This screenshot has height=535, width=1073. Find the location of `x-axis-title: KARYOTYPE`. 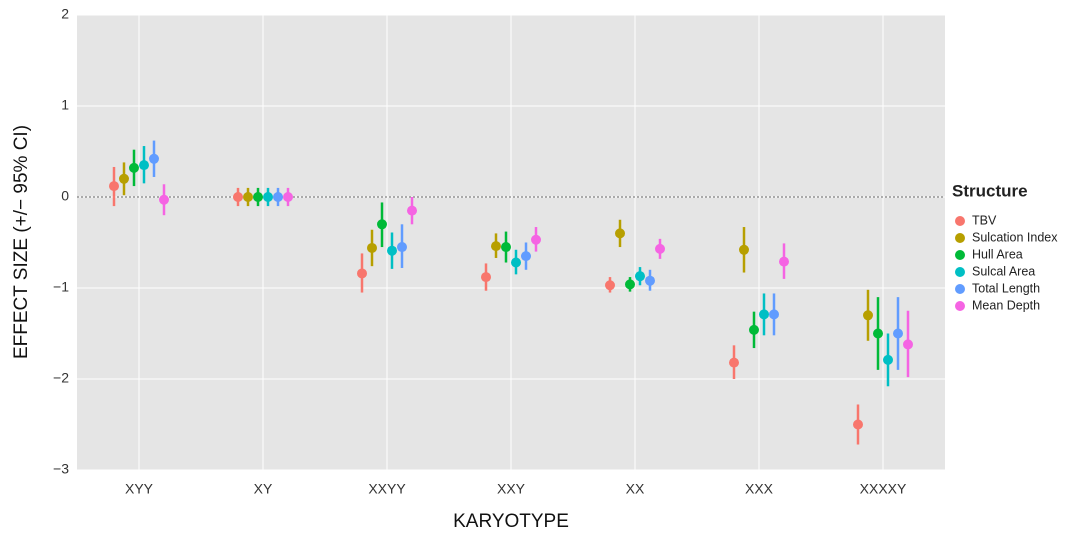

x-axis-title: KARYOTYPE is located at coordinates (511, 521).